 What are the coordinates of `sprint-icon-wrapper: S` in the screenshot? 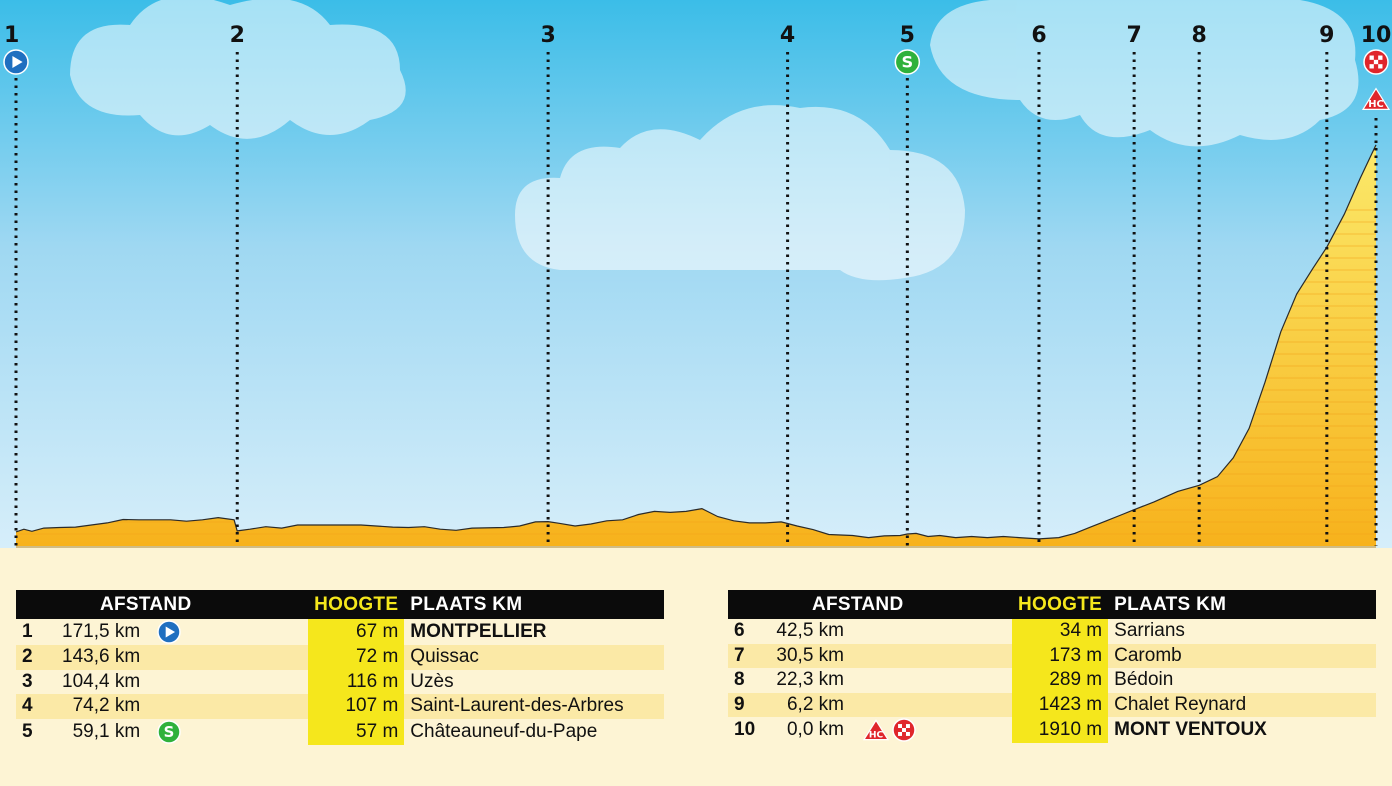 It's located at (169, 732).